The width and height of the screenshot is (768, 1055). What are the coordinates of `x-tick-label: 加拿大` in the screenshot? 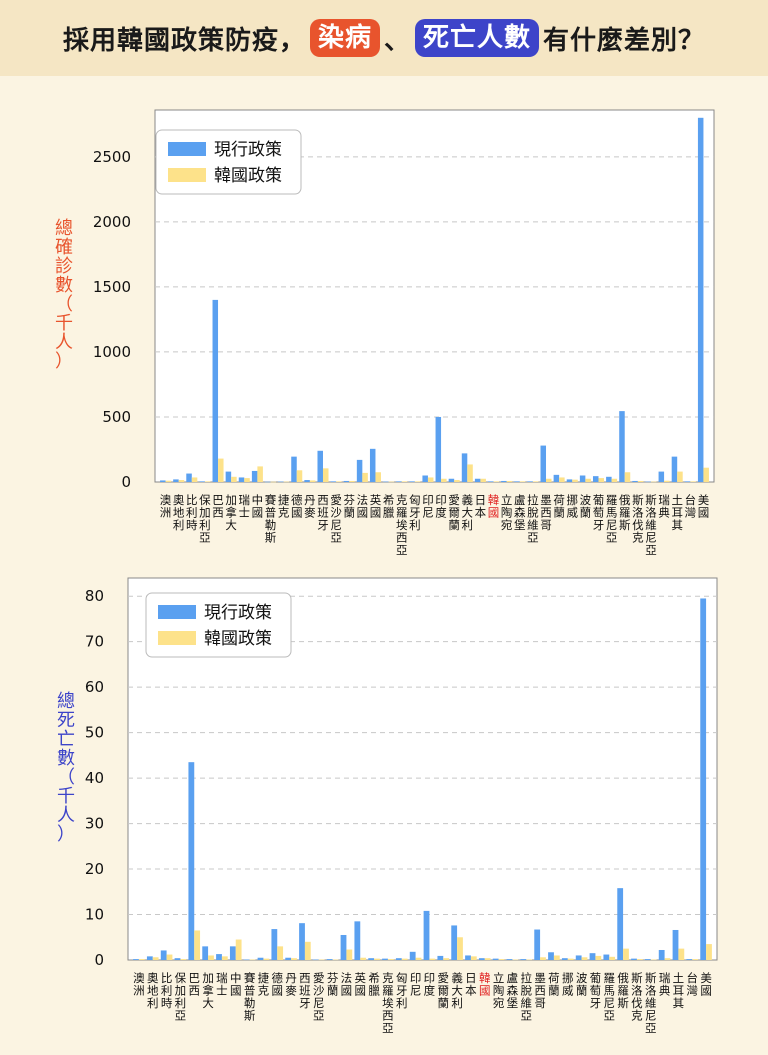 It's located at (208, 990).